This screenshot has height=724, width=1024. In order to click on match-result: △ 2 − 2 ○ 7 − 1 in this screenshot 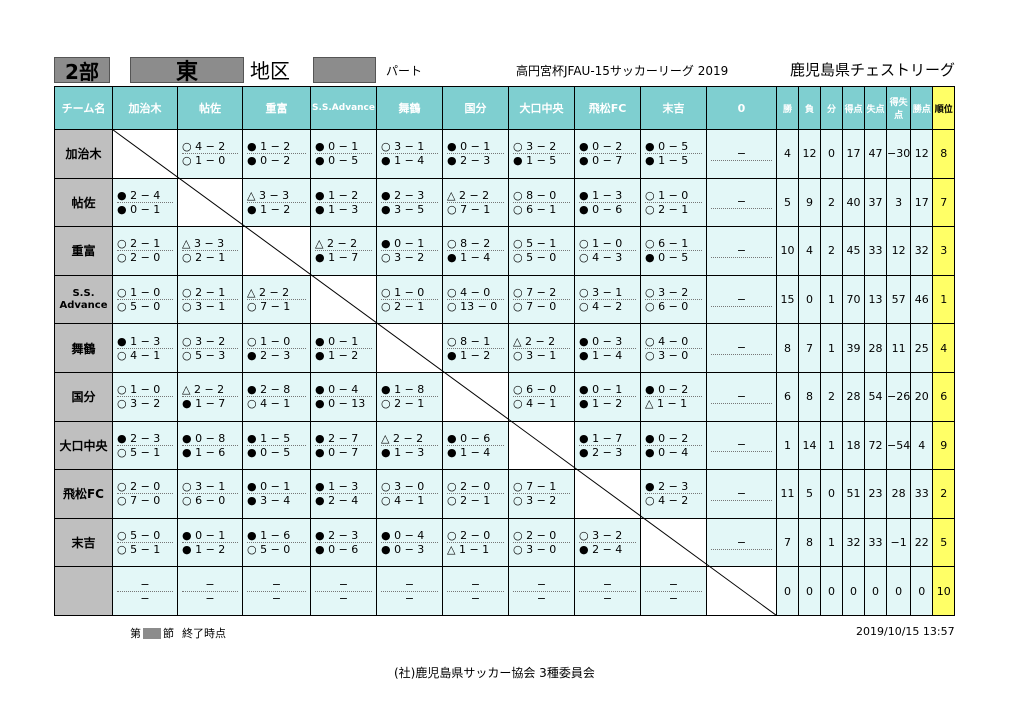, I will do `click(475, 202)`.